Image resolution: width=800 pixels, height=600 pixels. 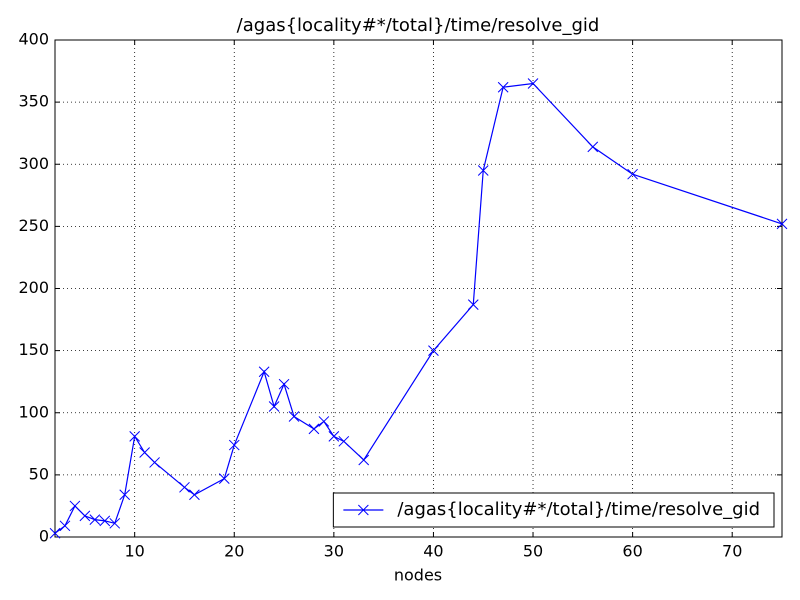 I want to click on x-tick-label: 10, so click(x=134, y=551).